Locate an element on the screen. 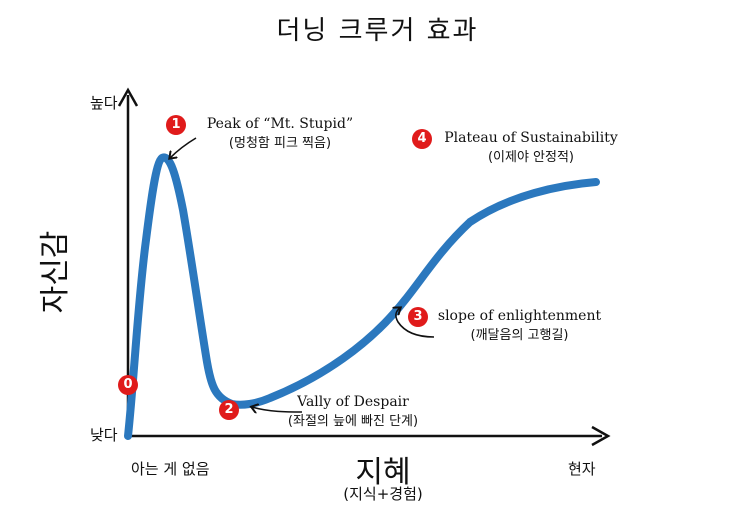 The image size is (755, 512). x-axis-title: 지혜 is located at coordinates (383, 472).